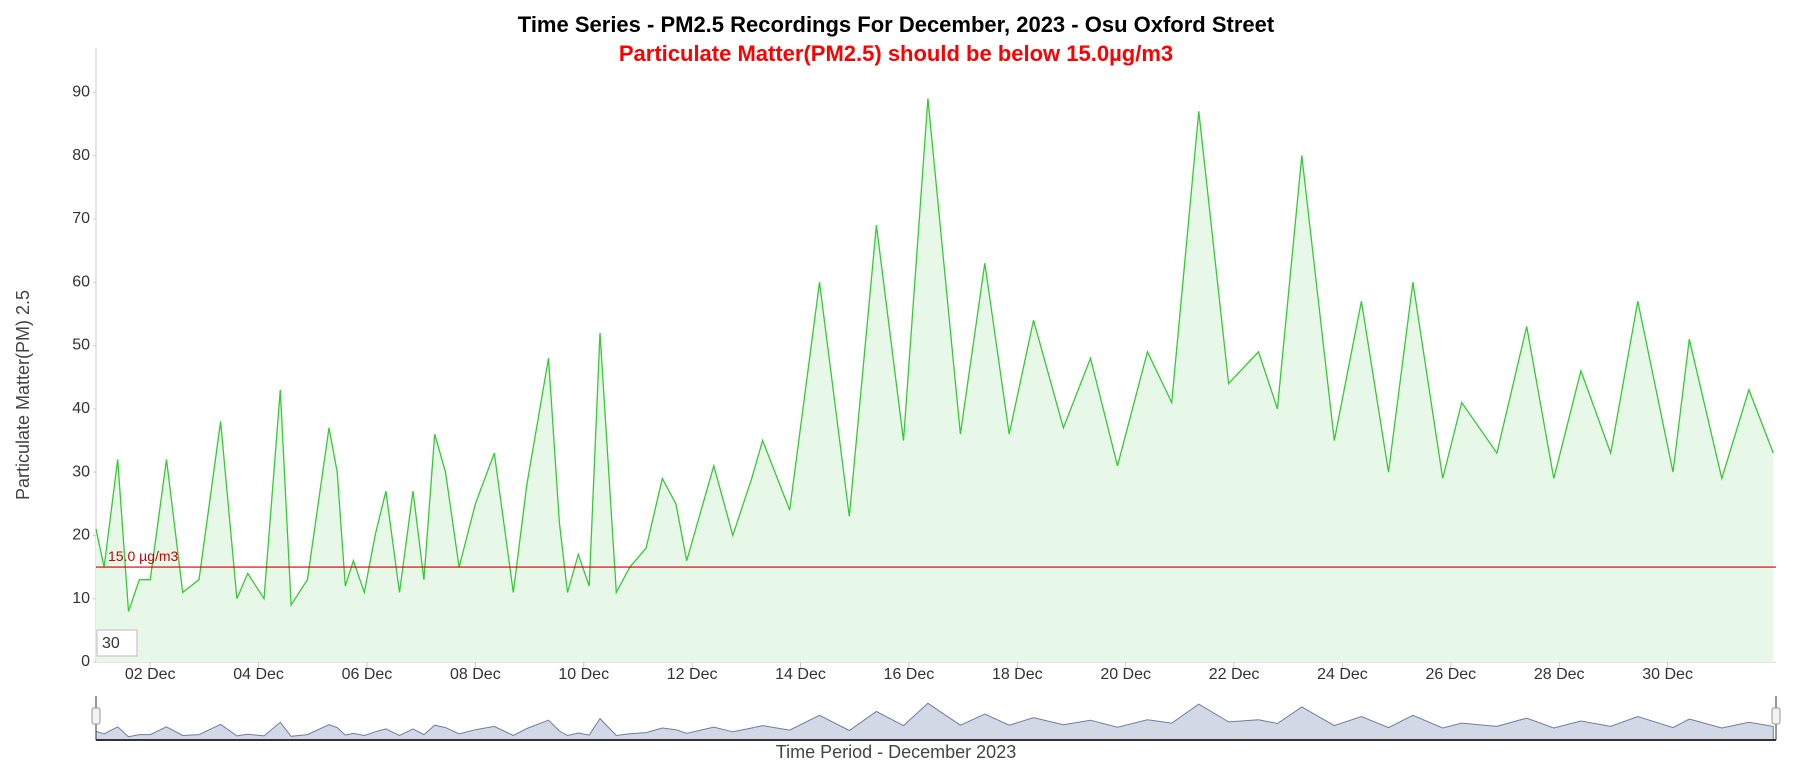  What do you see at coordinates (143, 556) in the screenshot?
I see `threshold-label: 15.0 µg/m3` at bounding box center [143, 556].